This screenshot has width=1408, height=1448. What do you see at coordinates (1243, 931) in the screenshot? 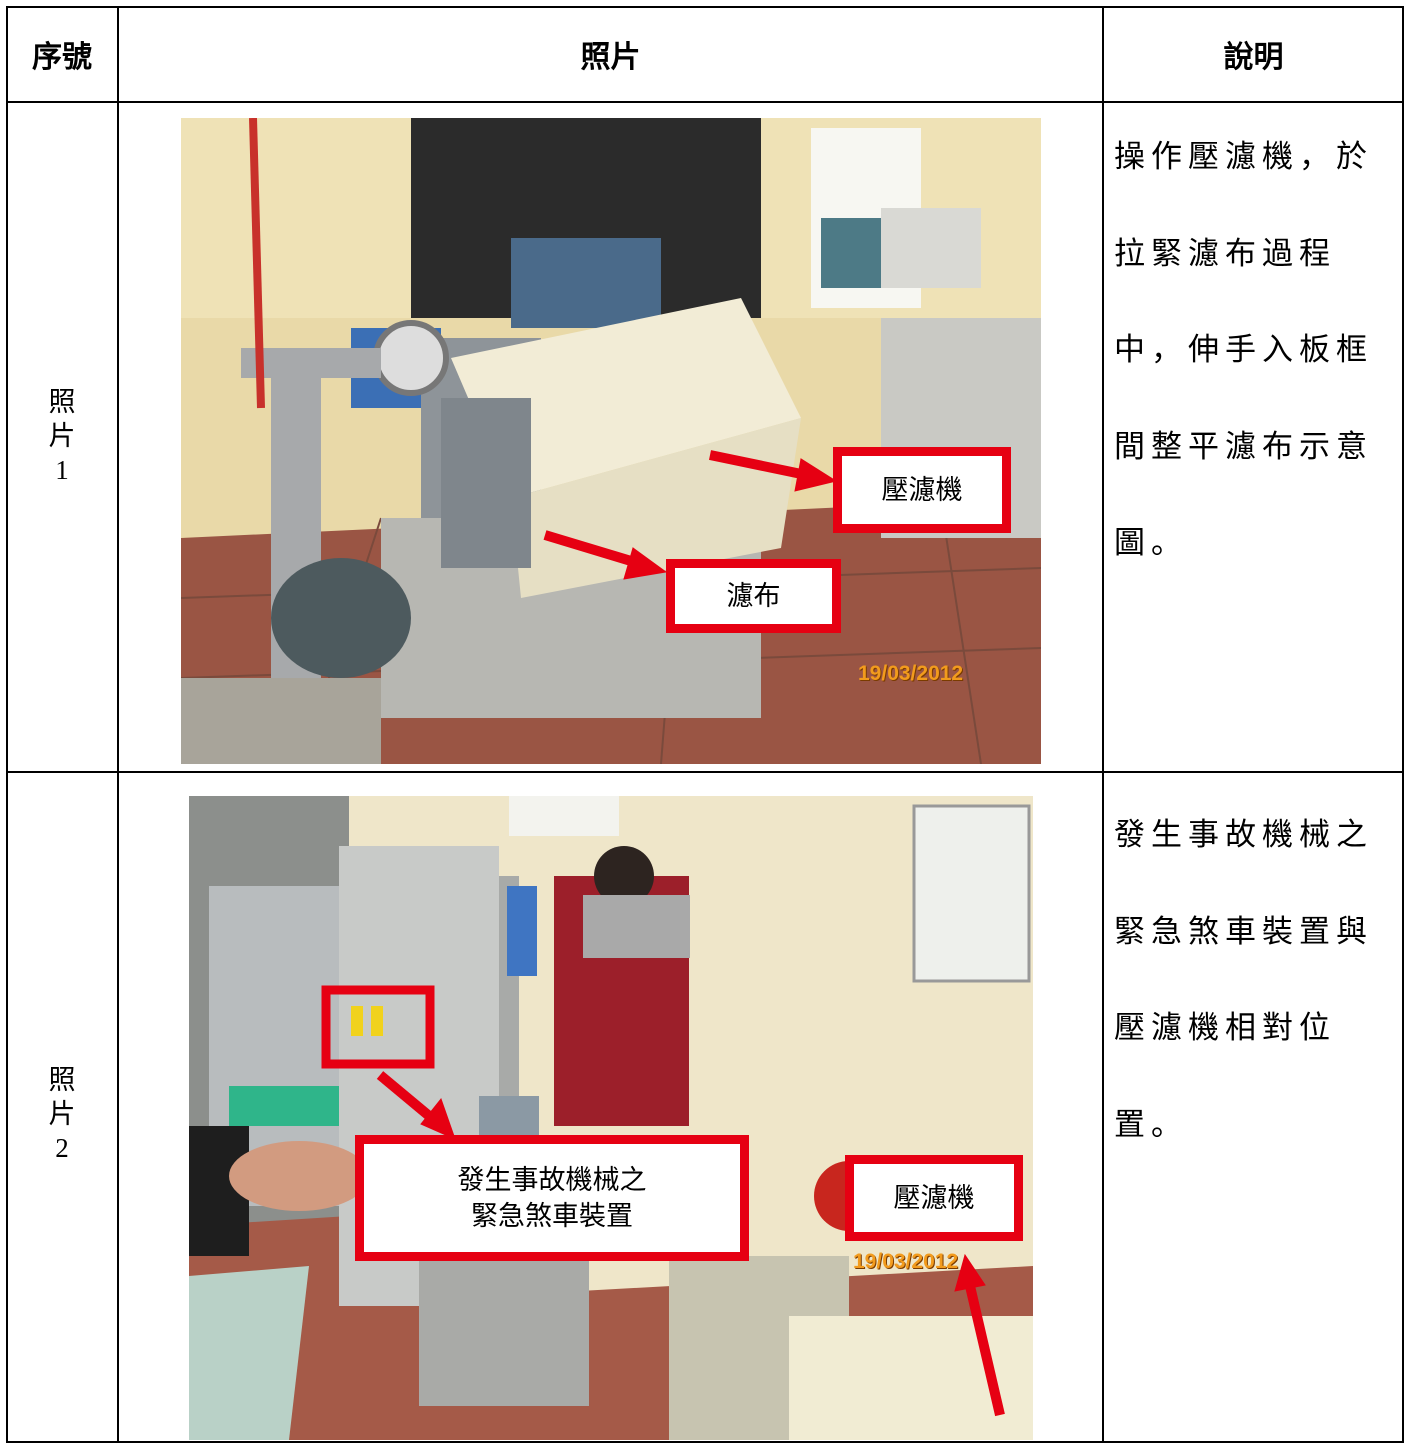
I see `description-line: 緊急煞車裝置與` at bounding box center [1243, 931].